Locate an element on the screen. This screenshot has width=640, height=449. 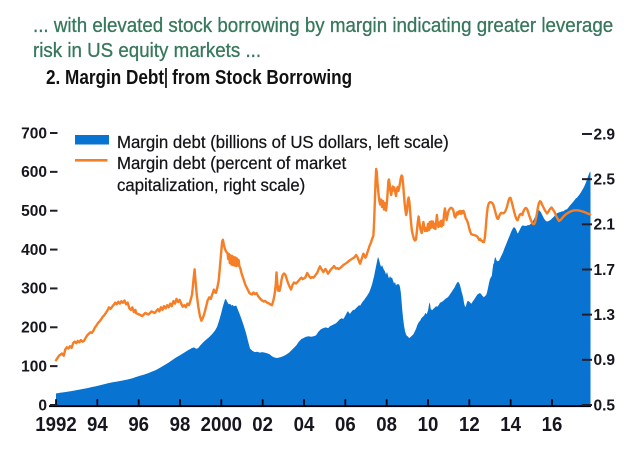
svg-text: 2.5 is located at coordinates (605, 179).